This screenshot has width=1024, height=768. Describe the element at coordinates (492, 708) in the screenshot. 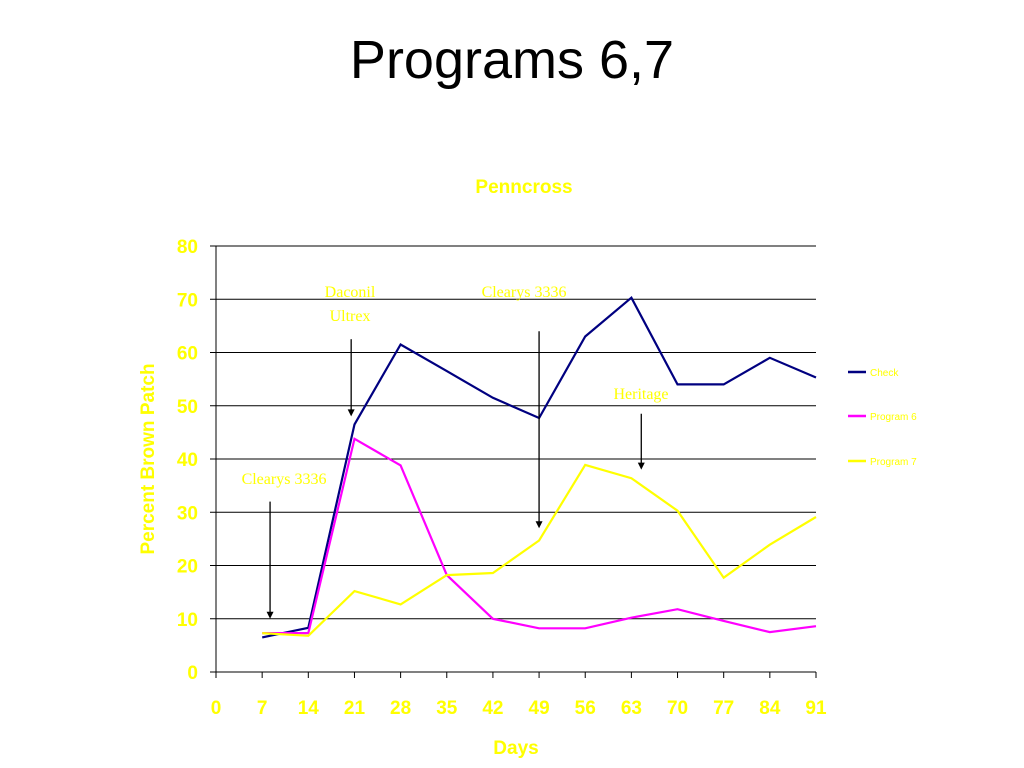

I see `x-tick-label: 42` at that location.